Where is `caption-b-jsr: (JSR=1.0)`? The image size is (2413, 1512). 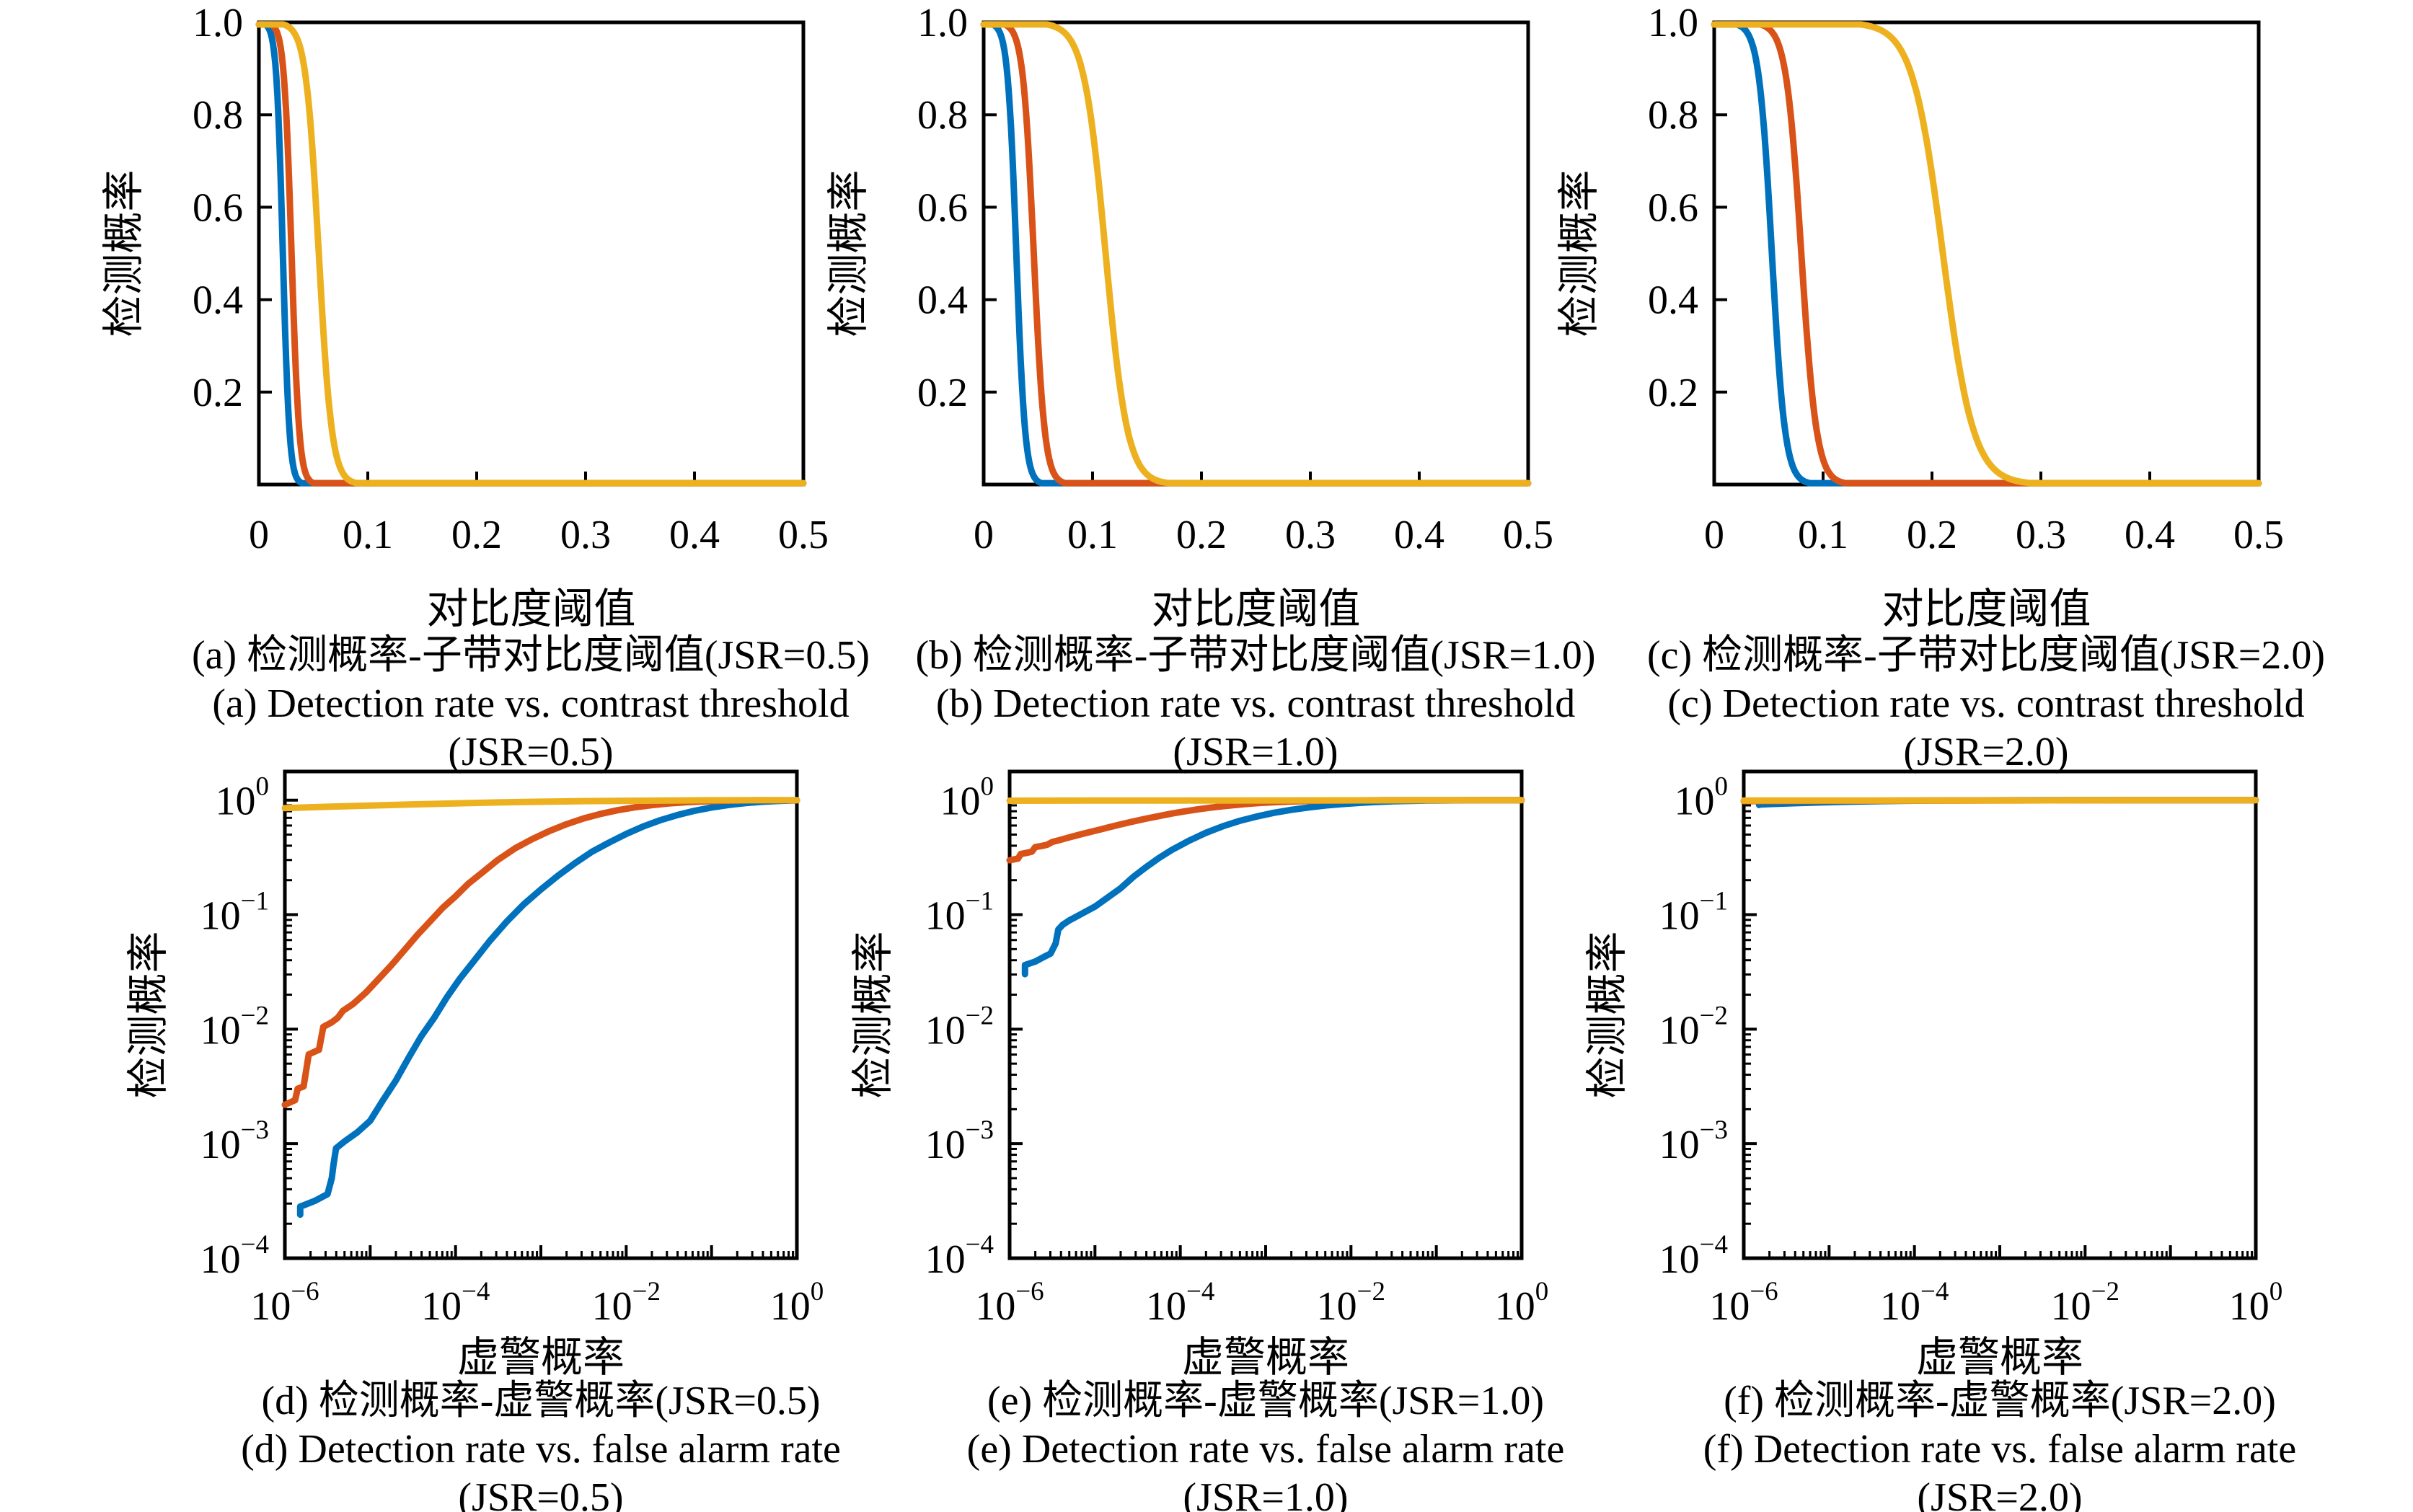 caption-b-jsr: (JSR=1.0) is located at coordinates (1255, 752).